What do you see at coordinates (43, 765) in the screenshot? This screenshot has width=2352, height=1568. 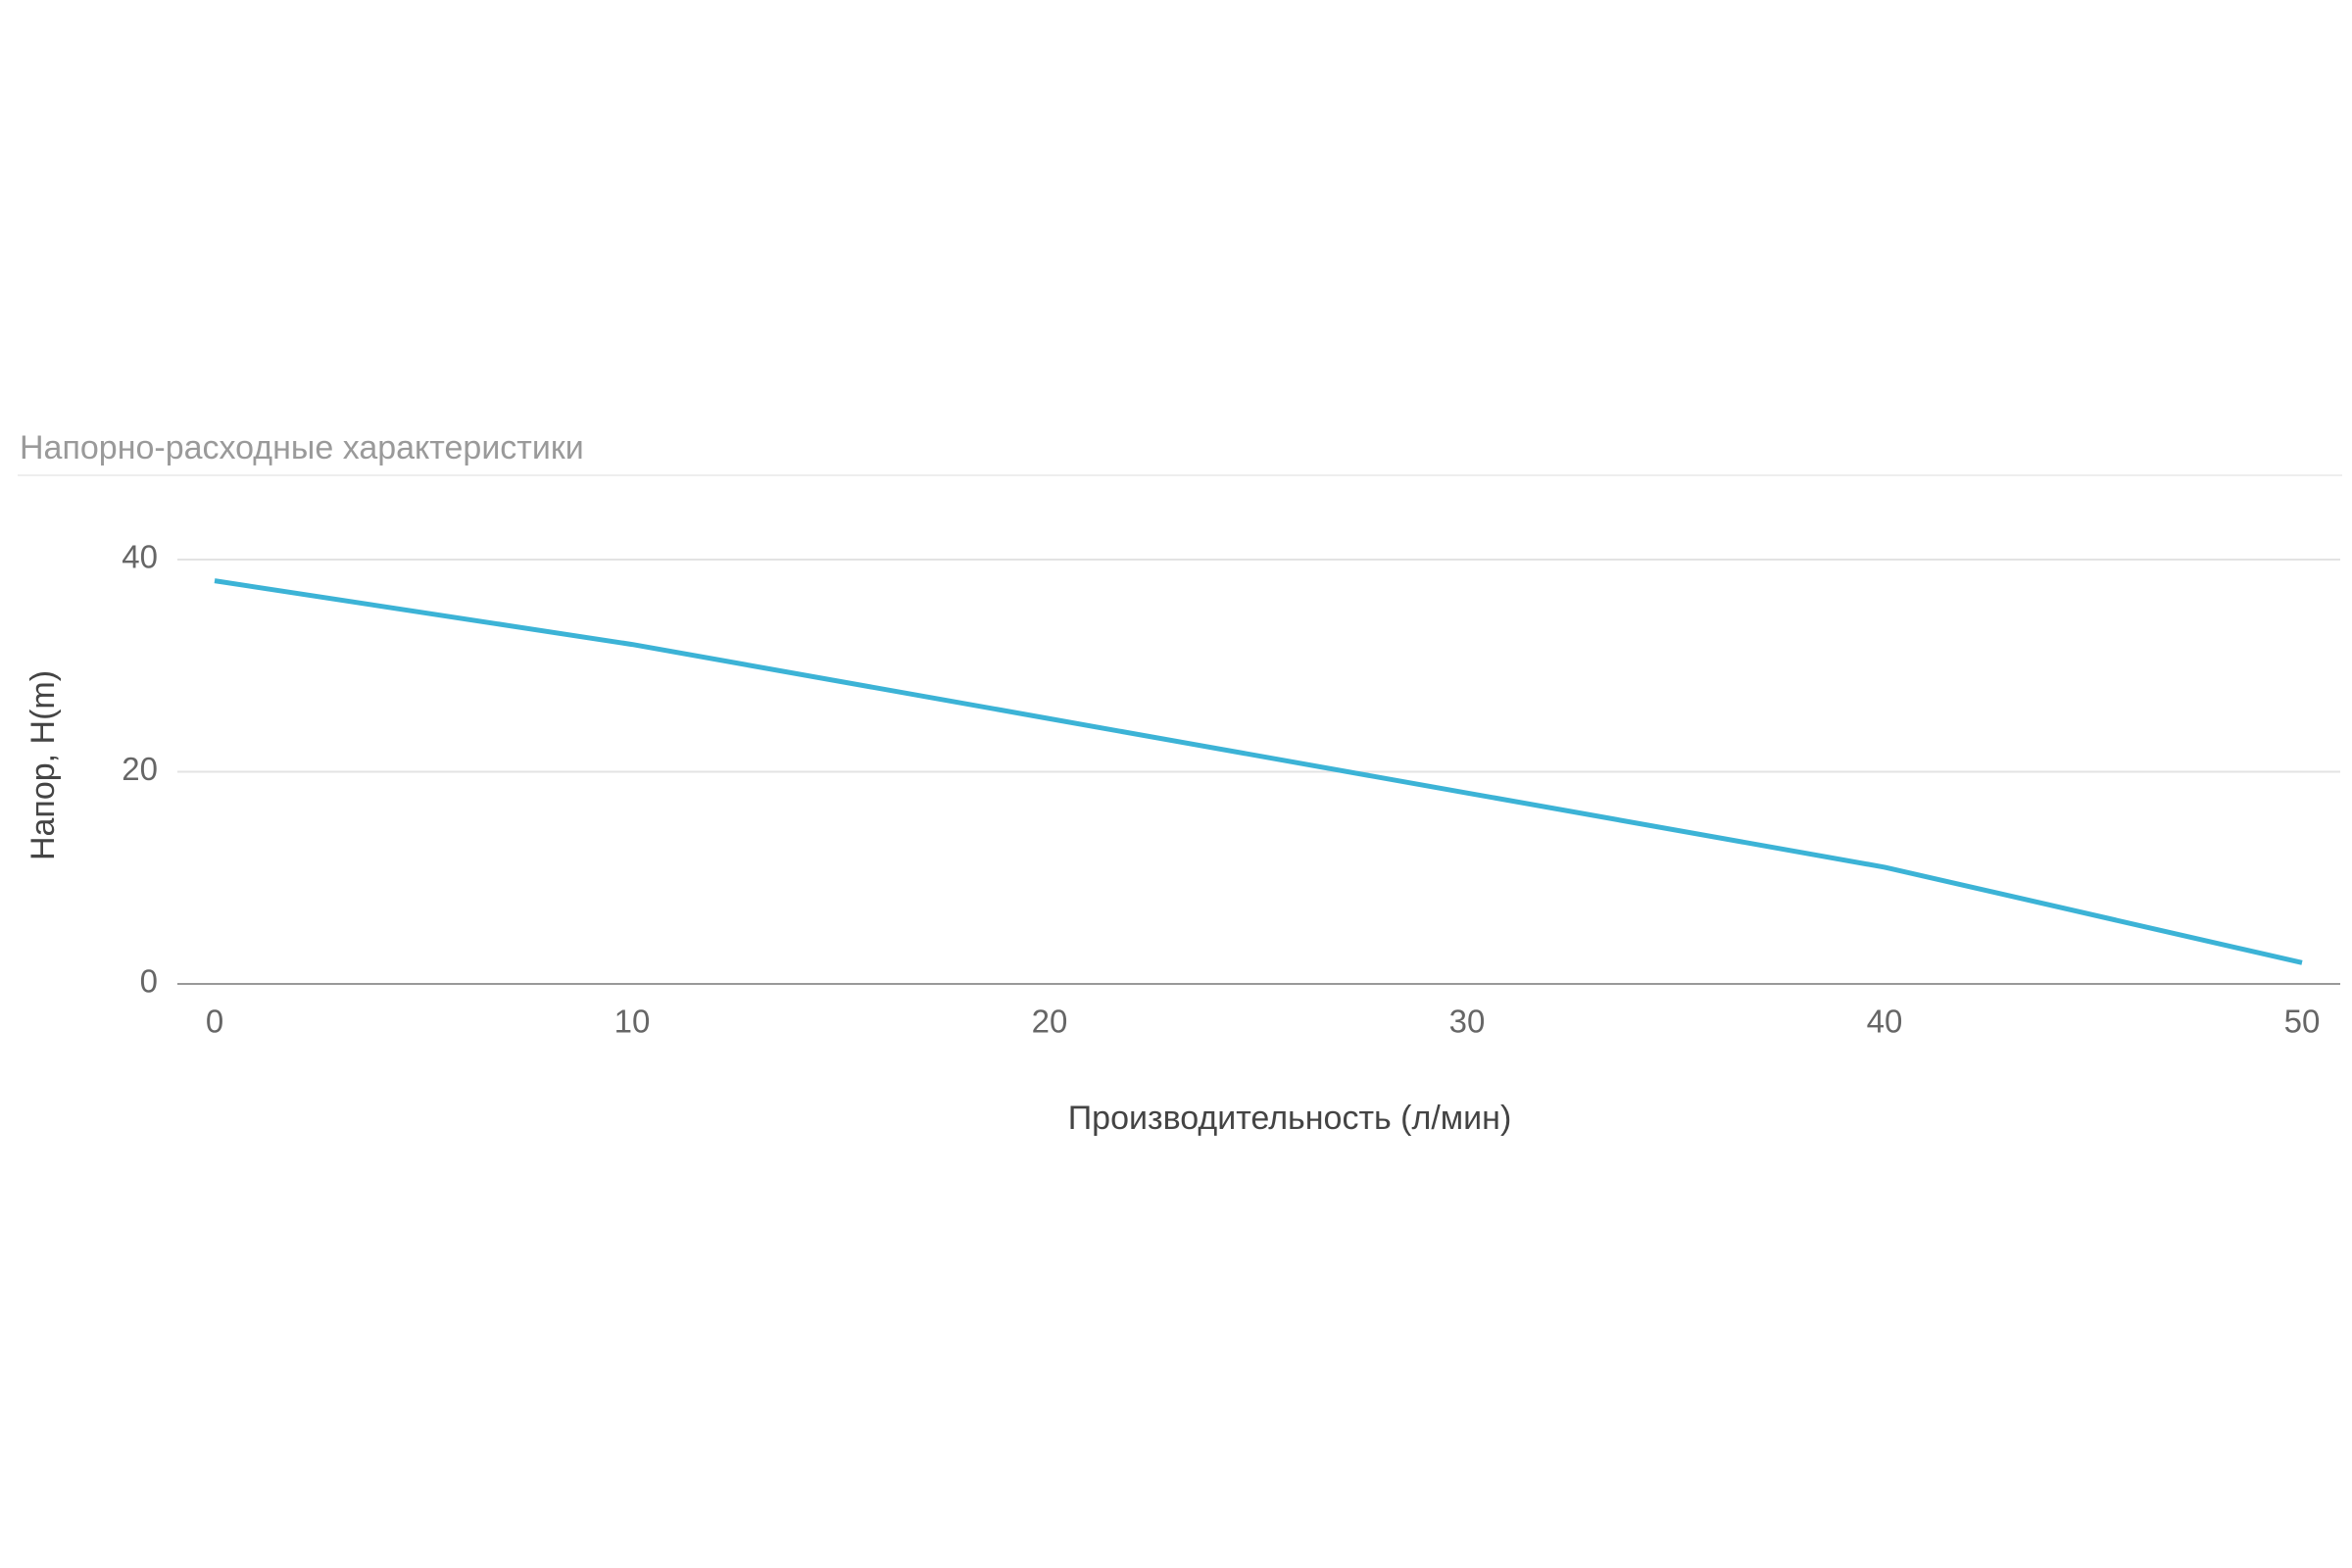 I see `y-axis-label: Напор, H(m)` at bounding box center [43, 765].